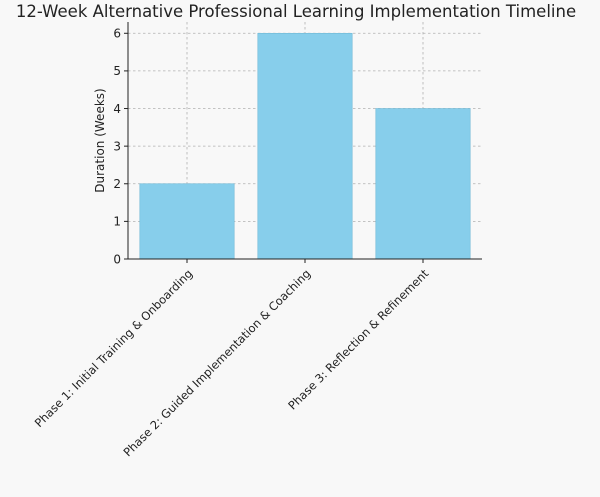 This screenshot has height=497, width=600. I want to click on x-tick-label-2: Phase 3: Reflection & Refinement, so click(358, 339).